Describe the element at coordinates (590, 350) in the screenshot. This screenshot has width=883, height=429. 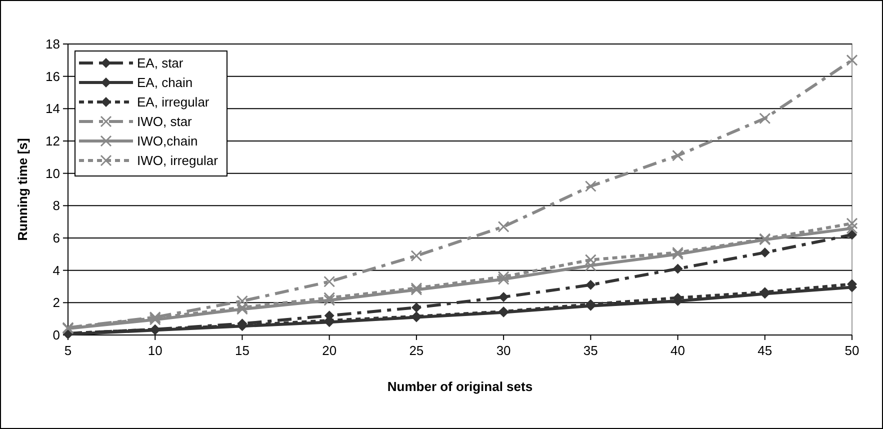
I see `x-tick-label: 35` at that location.